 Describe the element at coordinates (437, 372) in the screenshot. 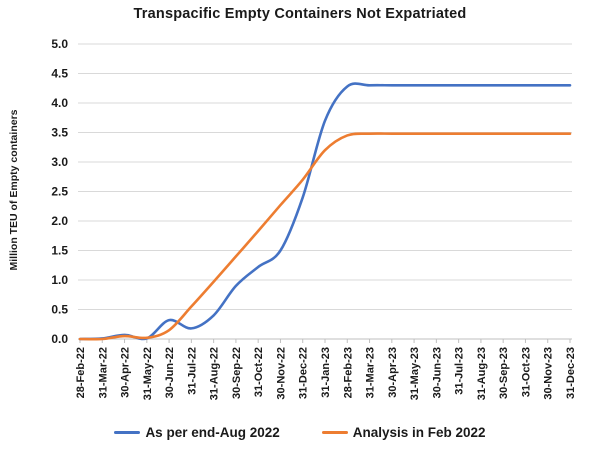

I see `x-tick-label: 30-Jun-23` at that location.